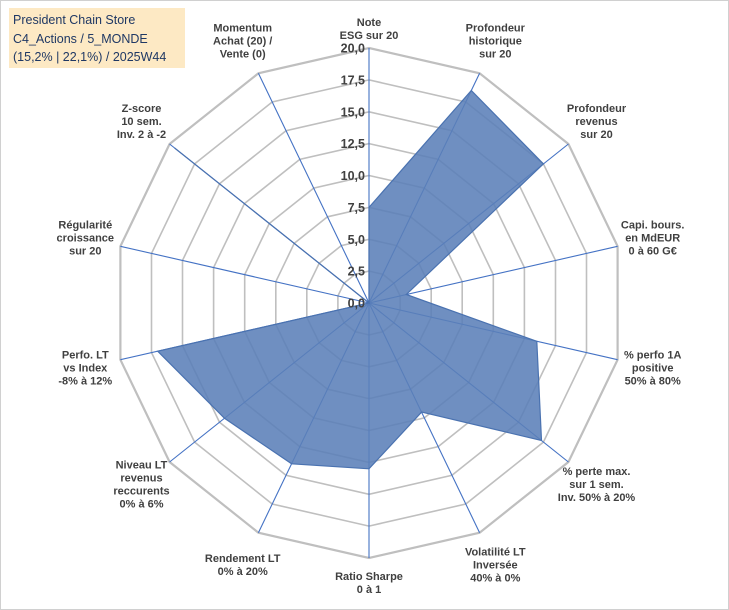 The height and width of the screenshot is (610, 729). Describe the element at coordinates (653, 226) in the screenshot. I see `axis-label-line: Capi. bours.` at that location.